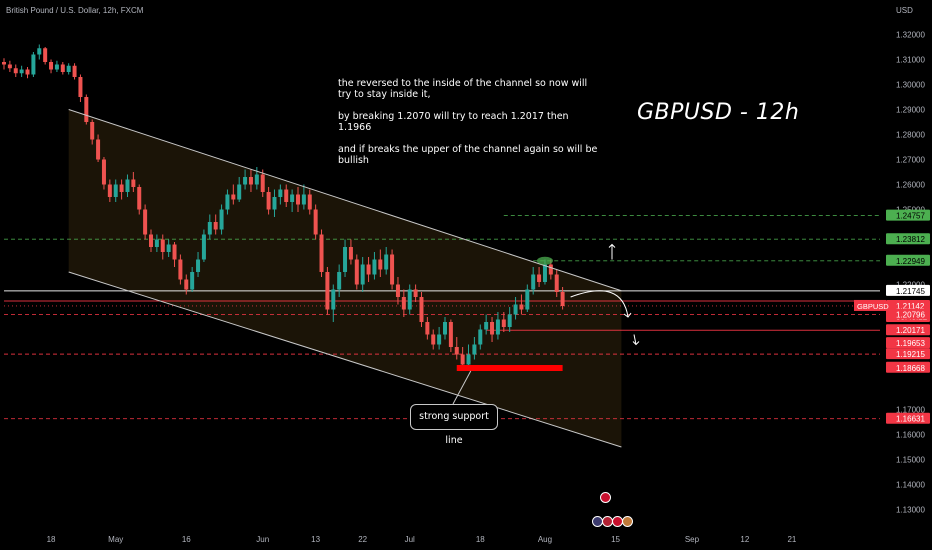  Describe the element at coordinates (910, 410) in the screenshot. I see `y-tick-label: 1.17000` at that location.